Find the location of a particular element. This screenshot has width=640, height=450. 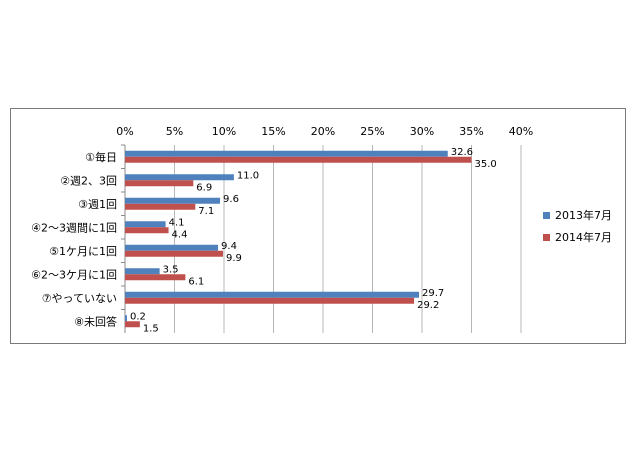

data-label: 9.6 is located at coordinates (231, 199).